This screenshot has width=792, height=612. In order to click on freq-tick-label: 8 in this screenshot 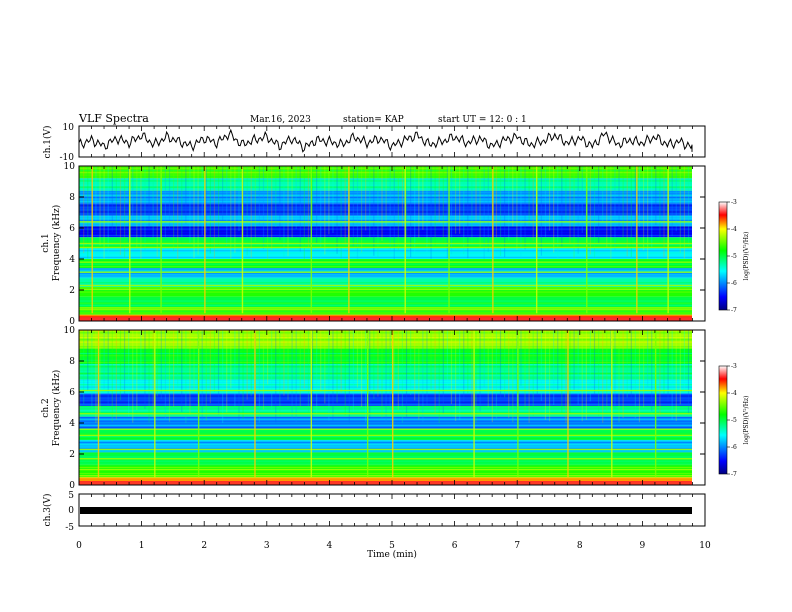, I will do `click(72, 198)`.